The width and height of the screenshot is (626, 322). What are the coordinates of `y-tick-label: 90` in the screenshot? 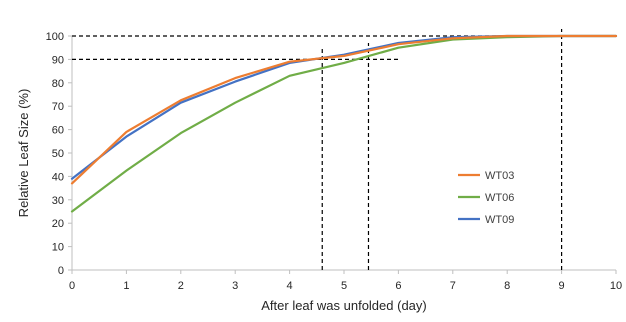 It's located at (58, 60).